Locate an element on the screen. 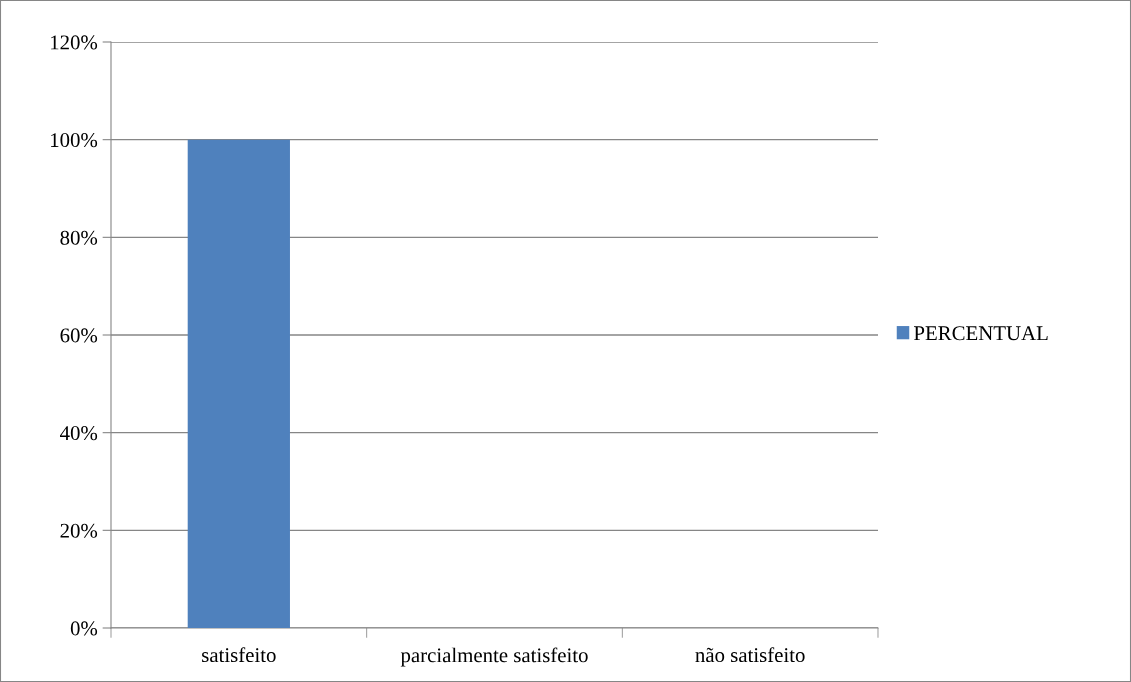 This screenshot has height=682, width=1131. legend-label: PERCENTUAL is located at coordinates (981, 333).